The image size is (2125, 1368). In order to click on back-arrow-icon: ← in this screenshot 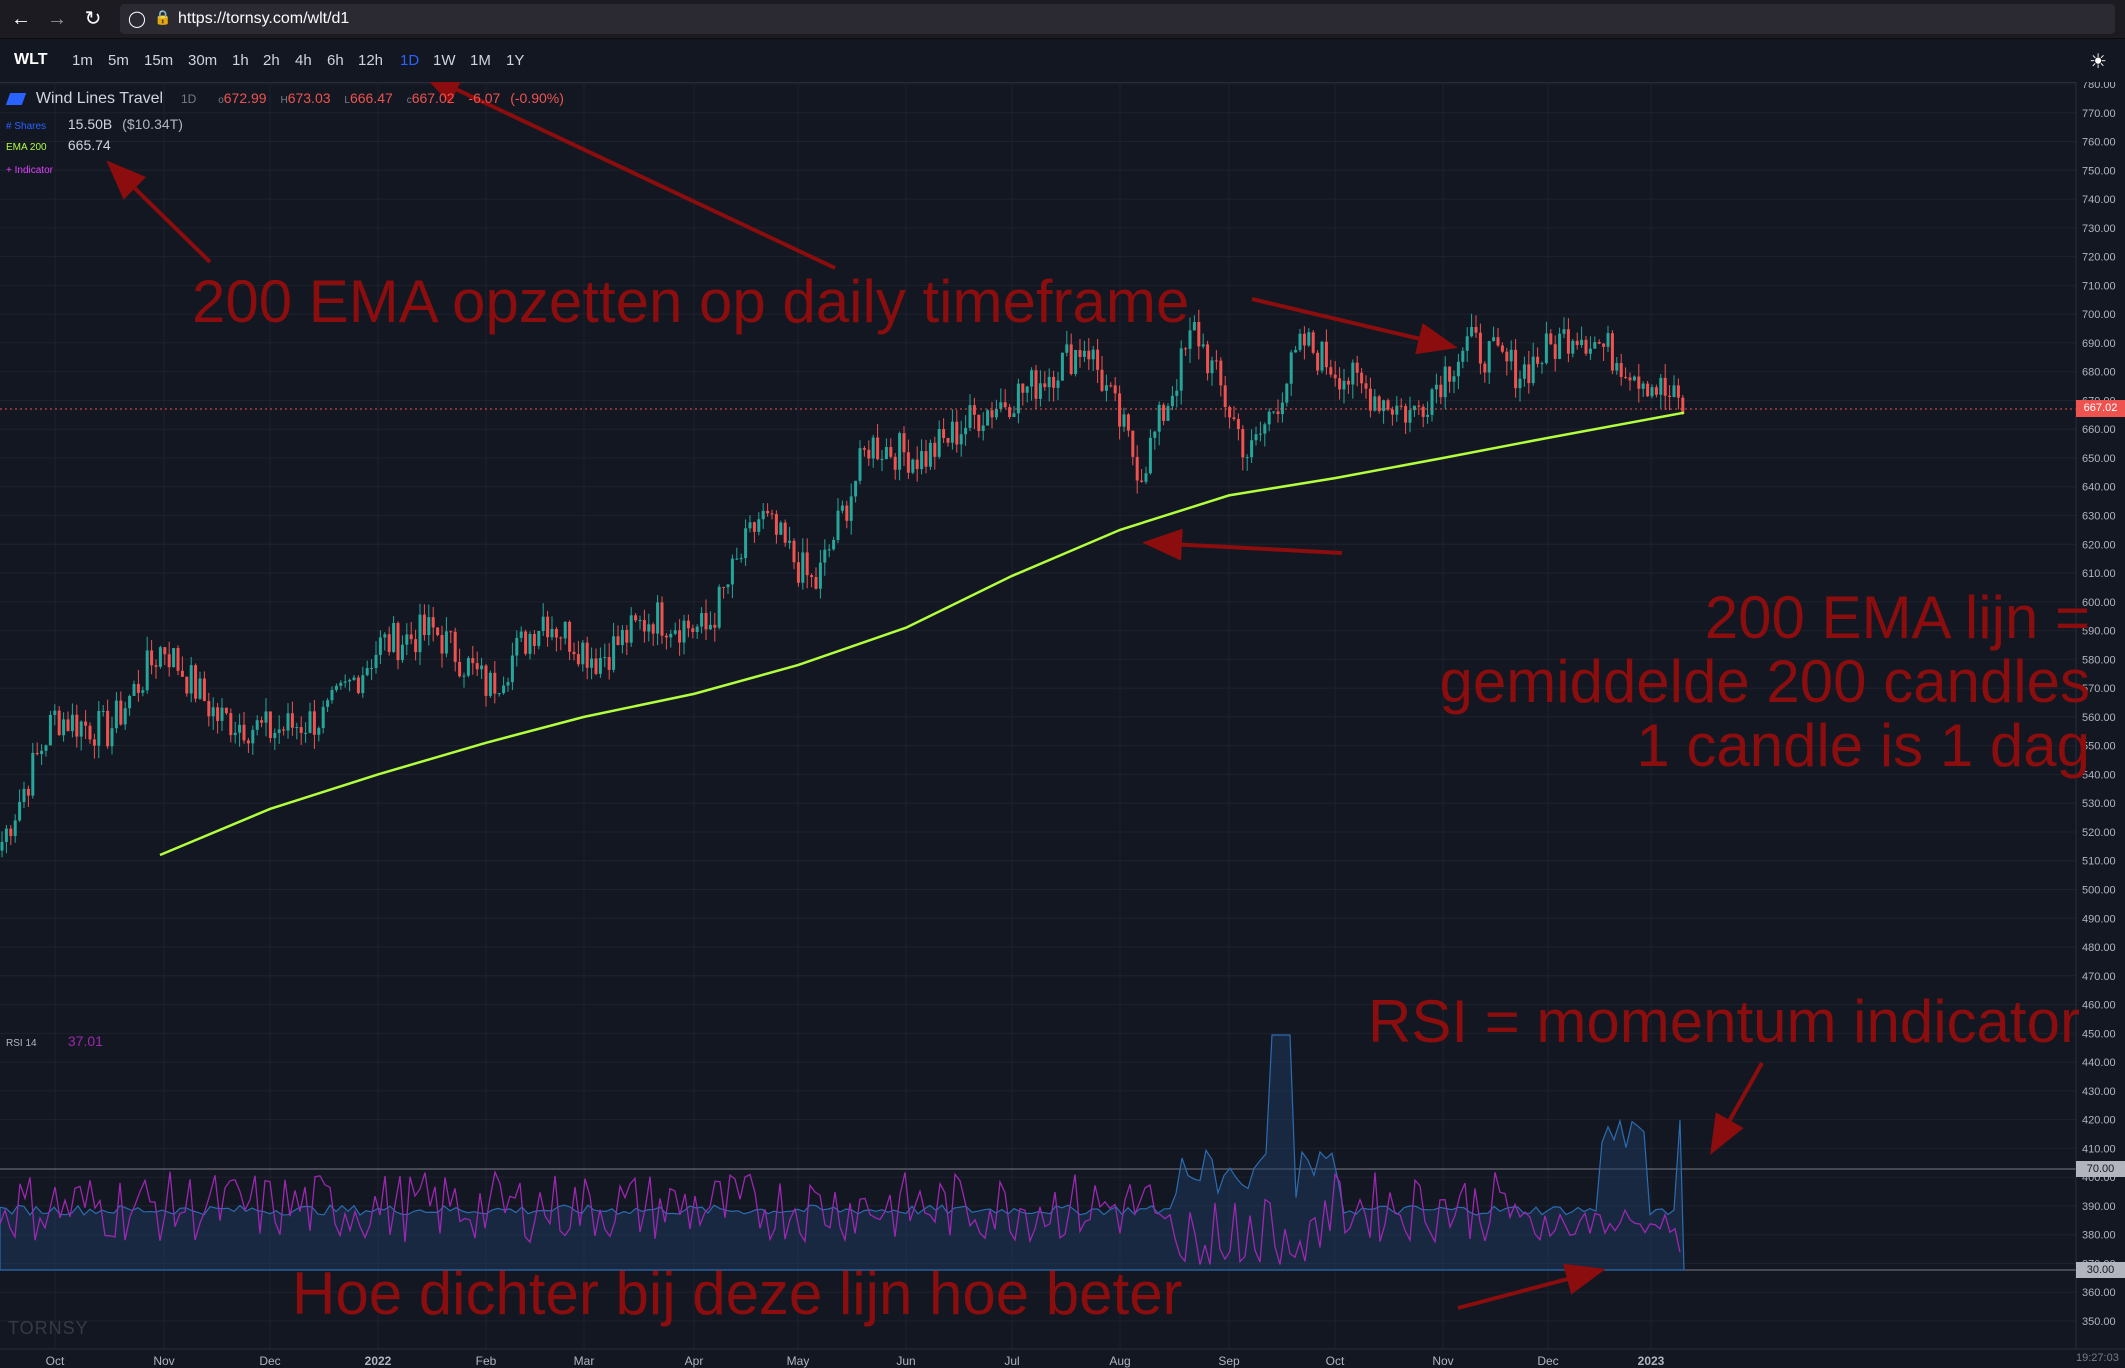, I will do `click(21, 19)`.